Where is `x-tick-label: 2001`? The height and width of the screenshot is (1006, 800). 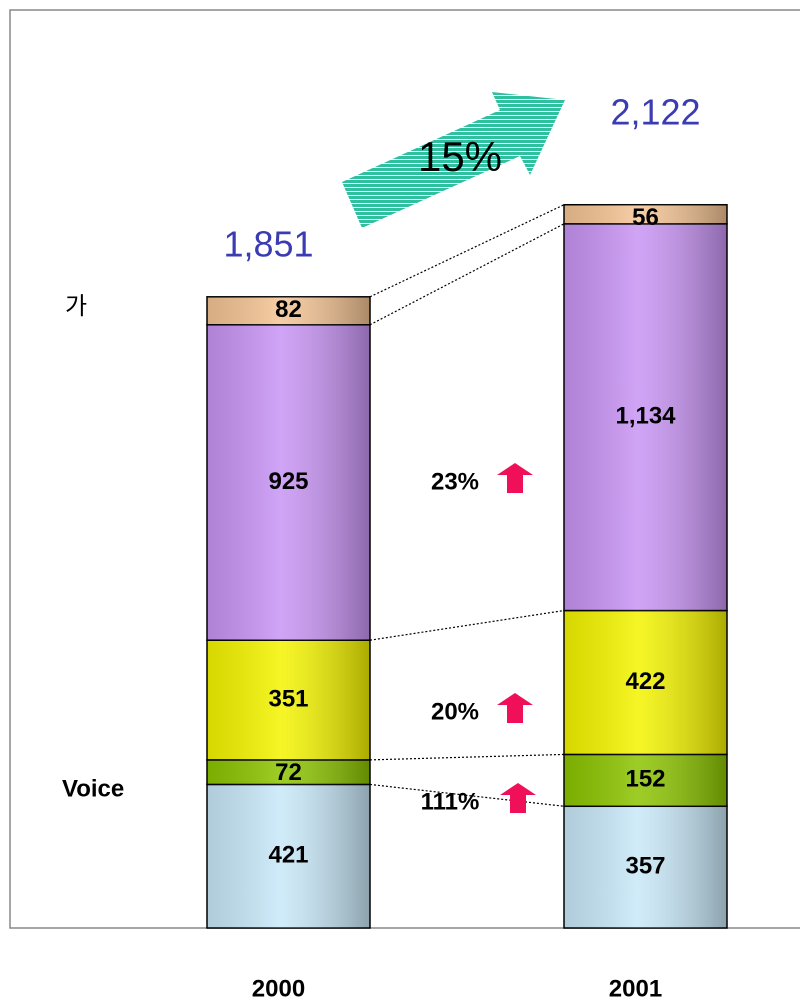 x-tick-label: 2001 is located at coordinates (635, 988).